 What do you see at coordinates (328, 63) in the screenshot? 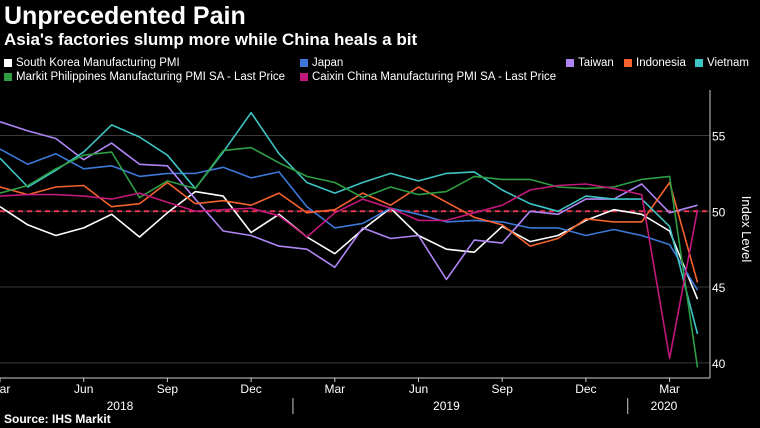
I see `legend-label-japan: Japan` at bounding box center [328, 63].